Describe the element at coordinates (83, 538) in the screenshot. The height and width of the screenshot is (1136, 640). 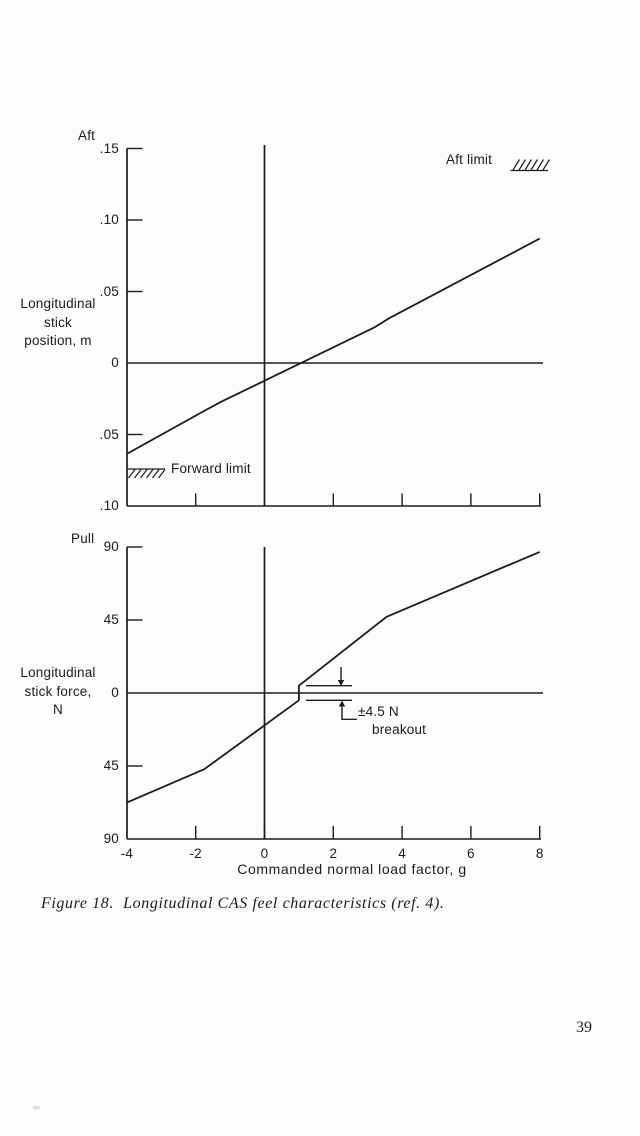
I see `bottom-chart-direction-label: Pull` at that location.